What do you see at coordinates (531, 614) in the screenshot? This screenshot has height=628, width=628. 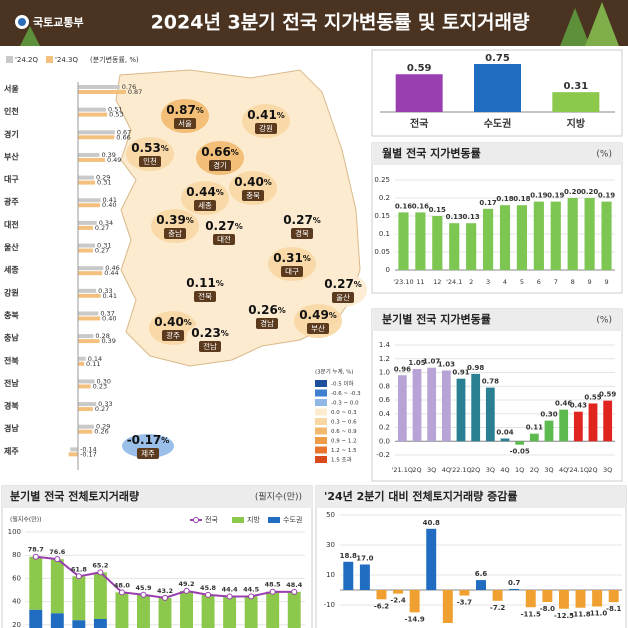 I see `value-label: -11.5` at bounding box center [531, 614].